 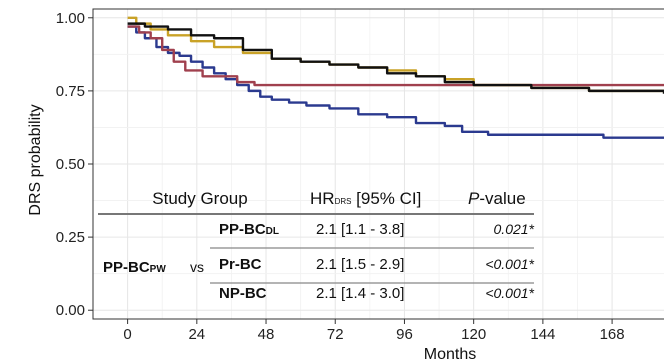 I want to click on x-tick-label: 168, so click(x=612, y=334).